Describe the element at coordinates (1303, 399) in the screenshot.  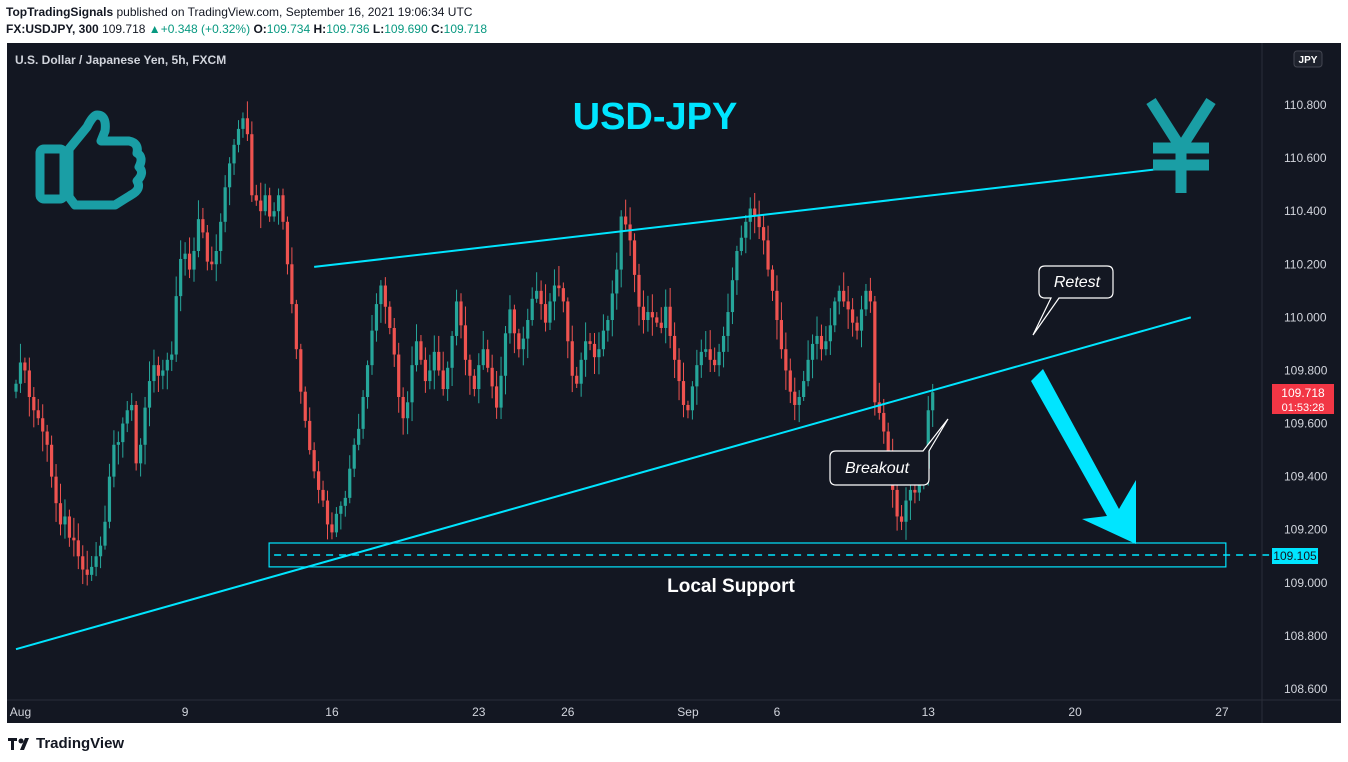
I see `last-price-tag: 109.718 01:53:28` at that location.